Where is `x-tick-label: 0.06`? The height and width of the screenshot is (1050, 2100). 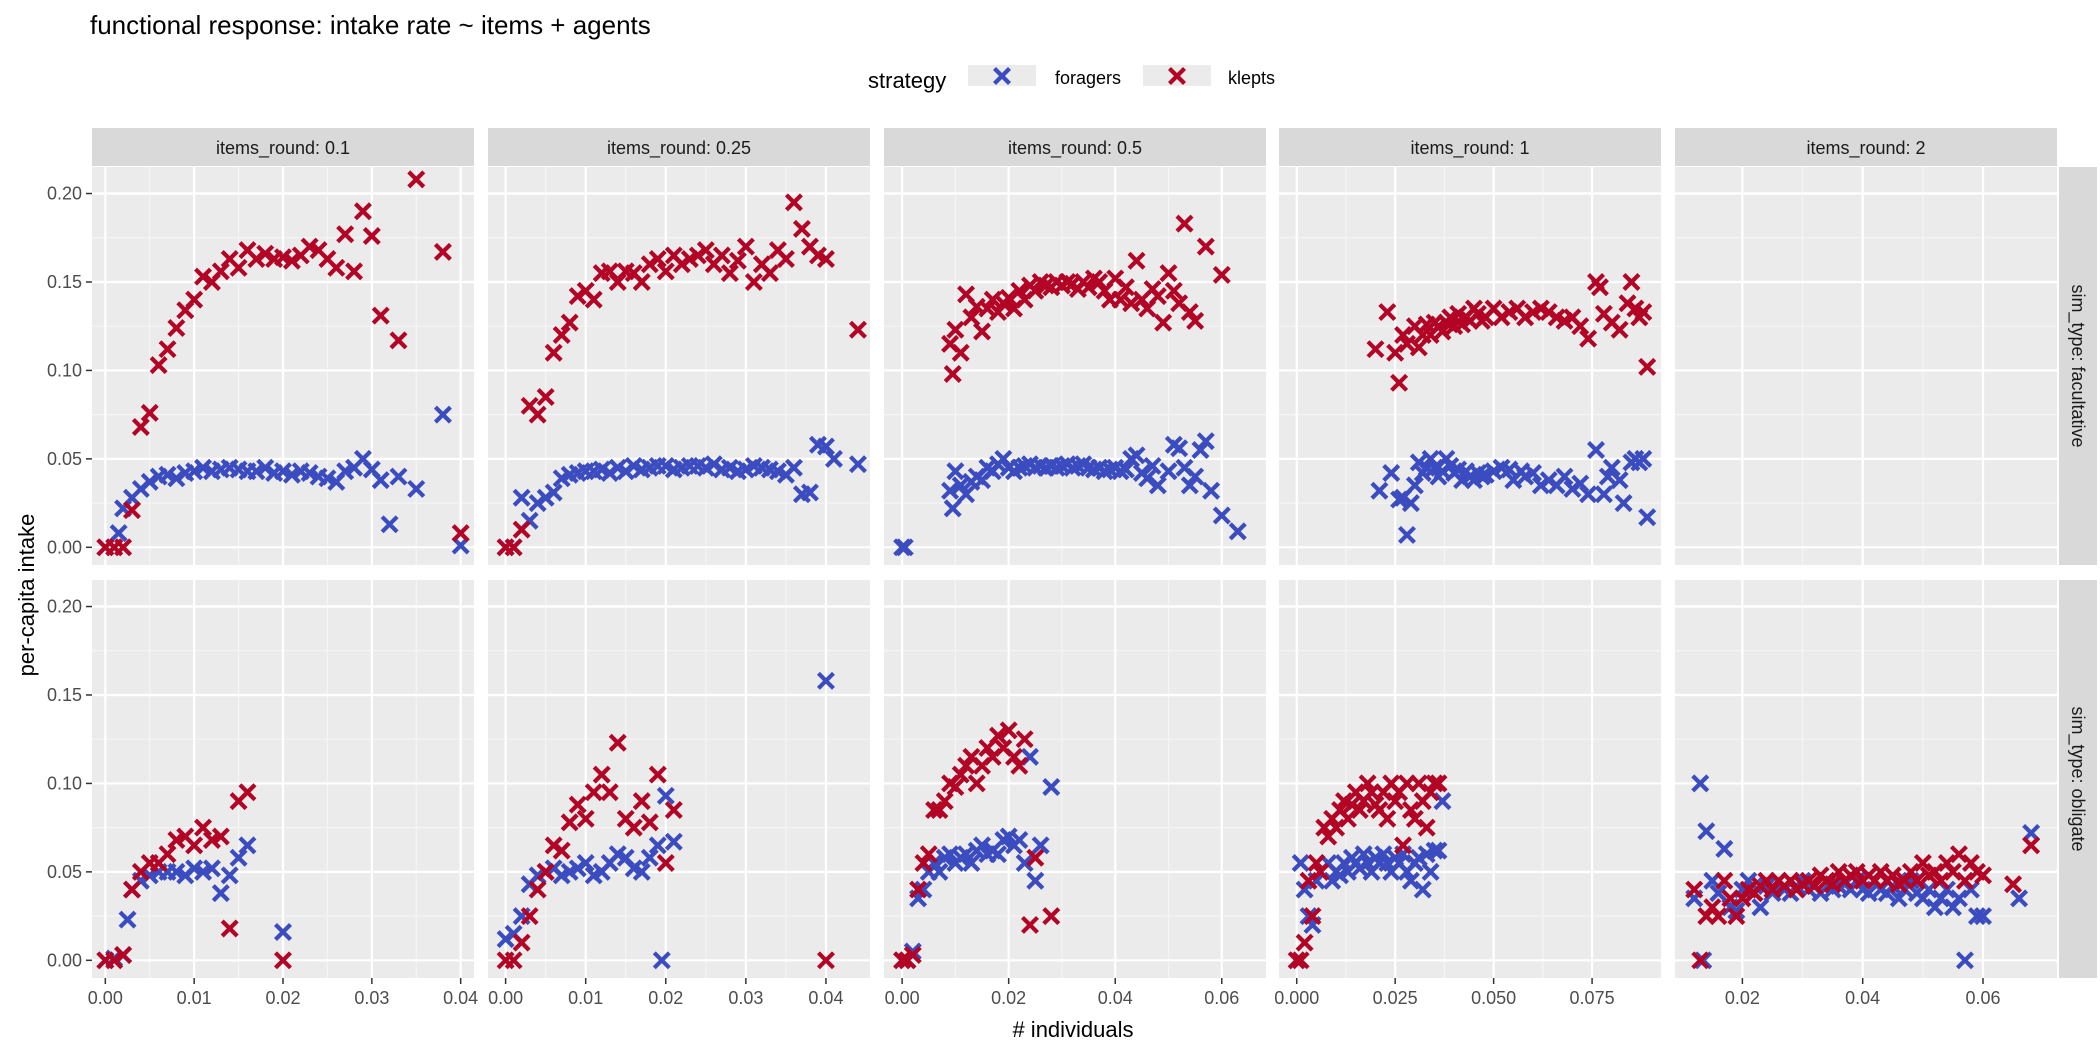 x-tick-label: 0.06 is located at coordinates (1982, 998).